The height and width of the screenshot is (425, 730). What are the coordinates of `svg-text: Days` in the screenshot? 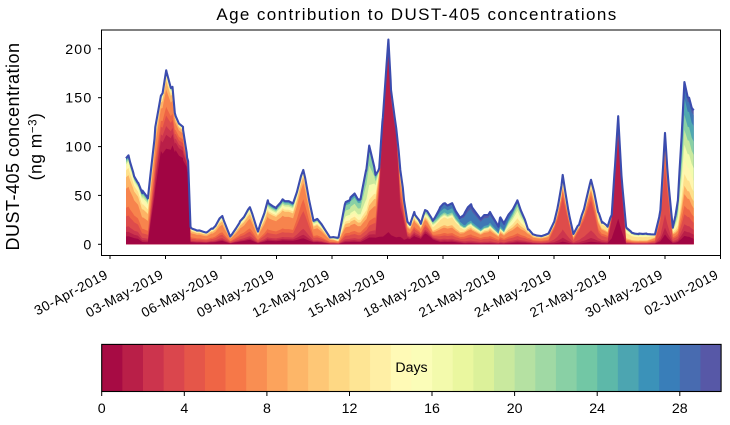 It's located at (411, 368).